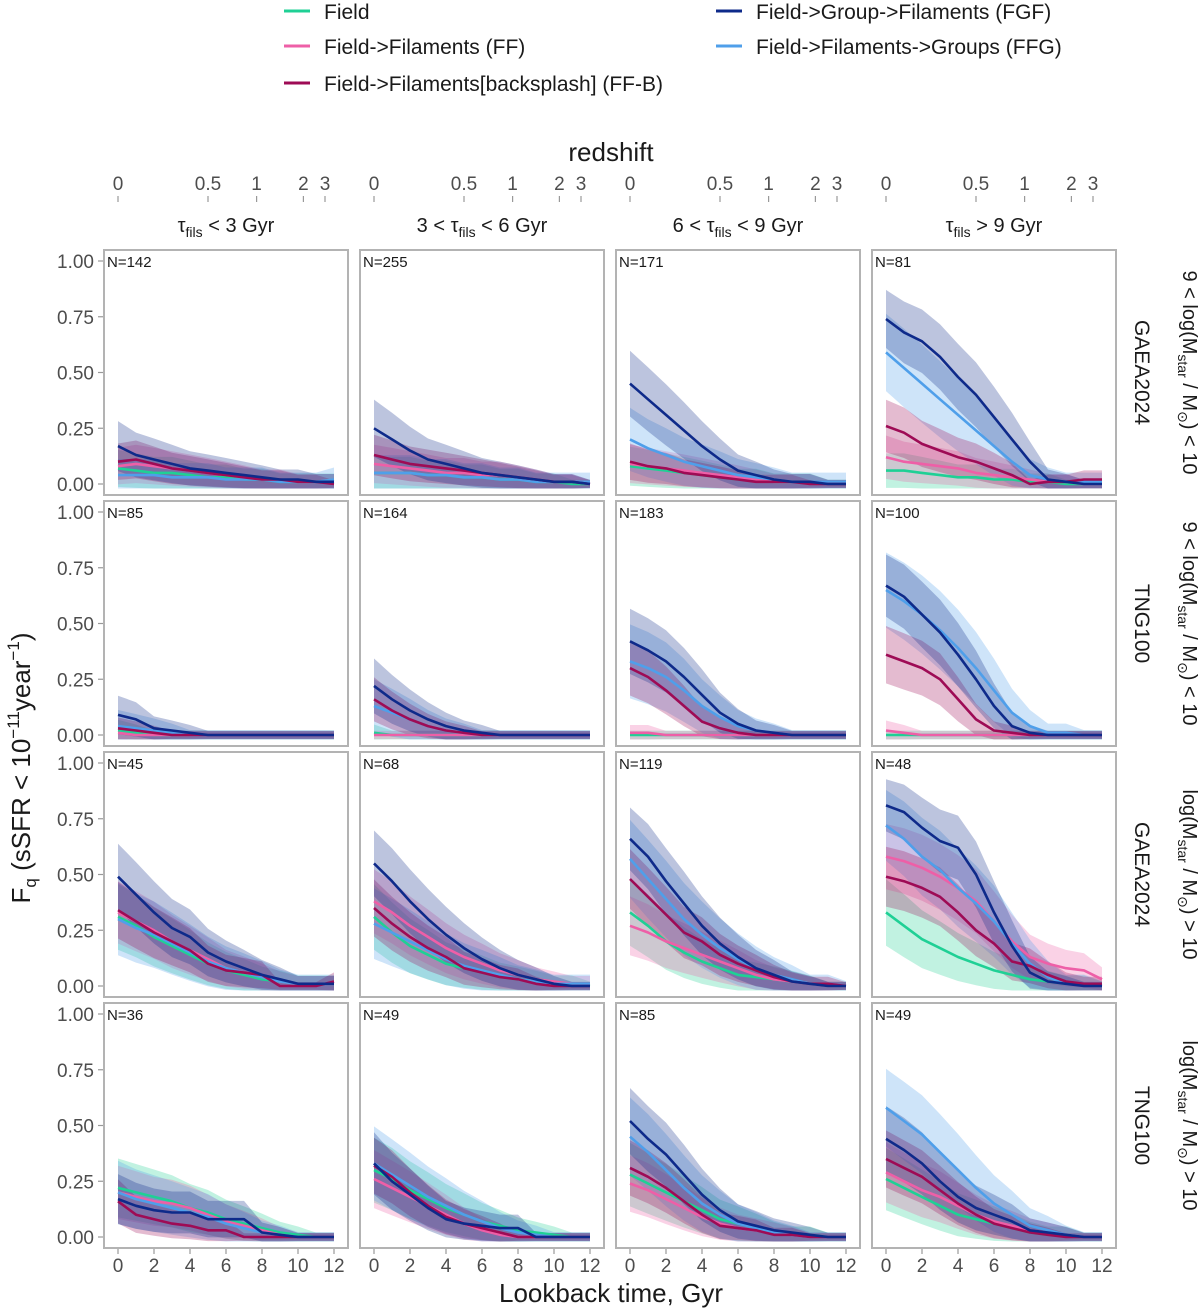 This screenshot has width=1200, height=1309. What do you see at coordinates (897, 513) in the screenshot?
I see `panel-count-label: N=100` at bounding box center [897, 513].